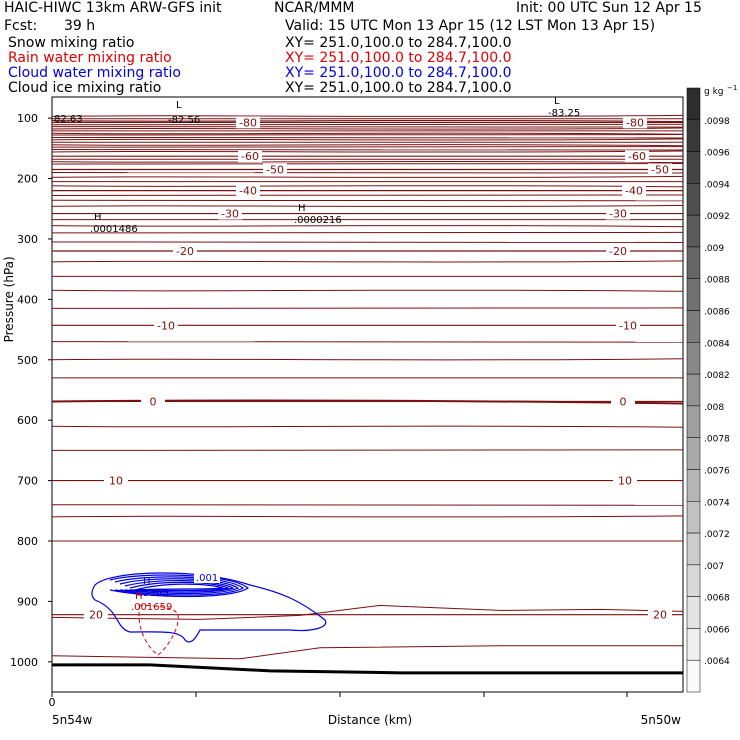  What do you see at coordinates (185, 251) in the screenshot?
I see `temperature-label: -20` at bounding box center [185, 251].